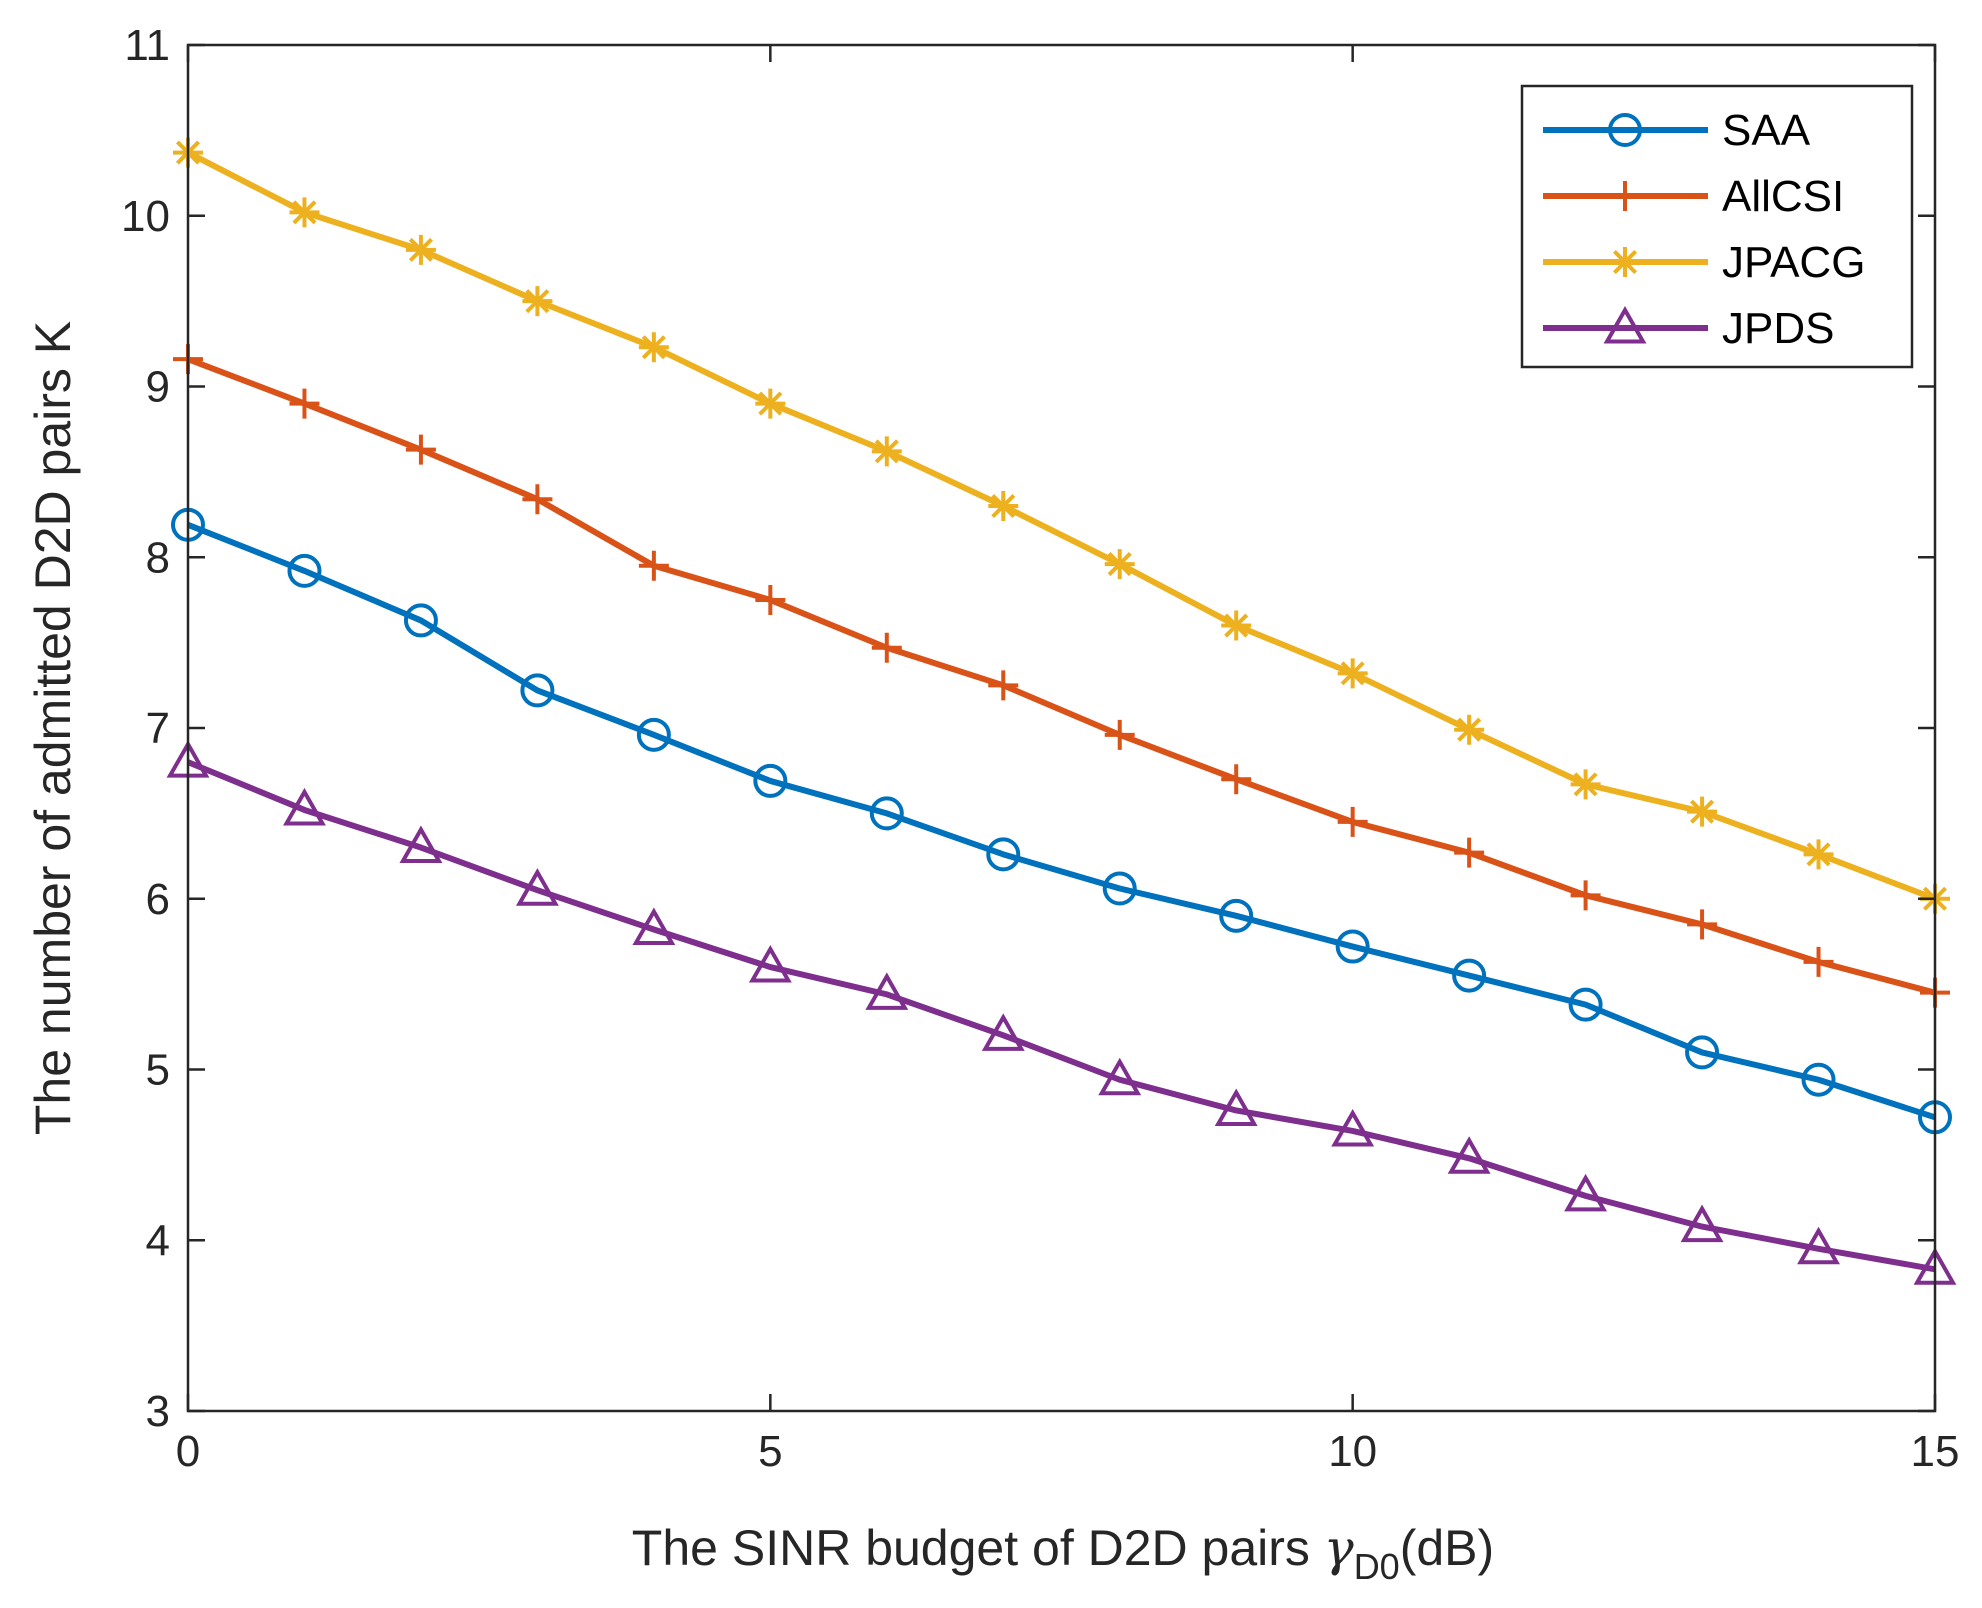 This screenshot has width=1982, height=1608. I want to click on y-tick-label: 9, so click(158, 387).